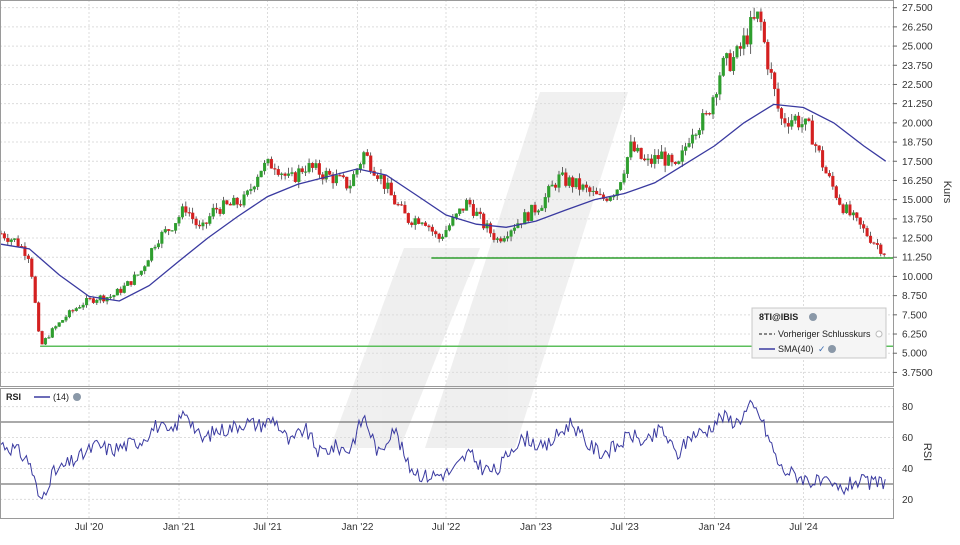 The width and height of the screenshot is (960, 545). Describe the element at coordinates (77, 397) in the screenshot. I see `rsi-legend-info-icon` at that location.